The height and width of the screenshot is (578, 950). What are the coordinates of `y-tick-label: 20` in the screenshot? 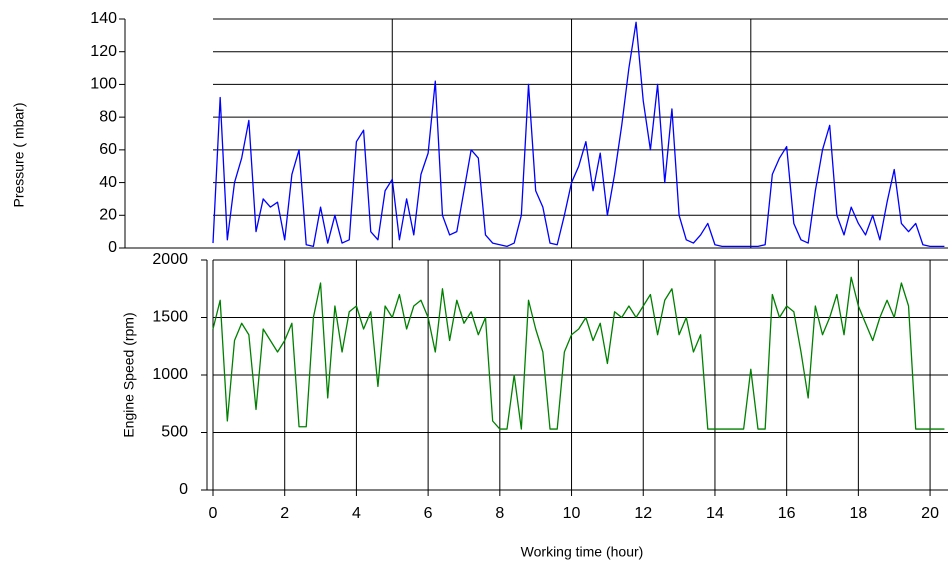 It's located at (108, 215).